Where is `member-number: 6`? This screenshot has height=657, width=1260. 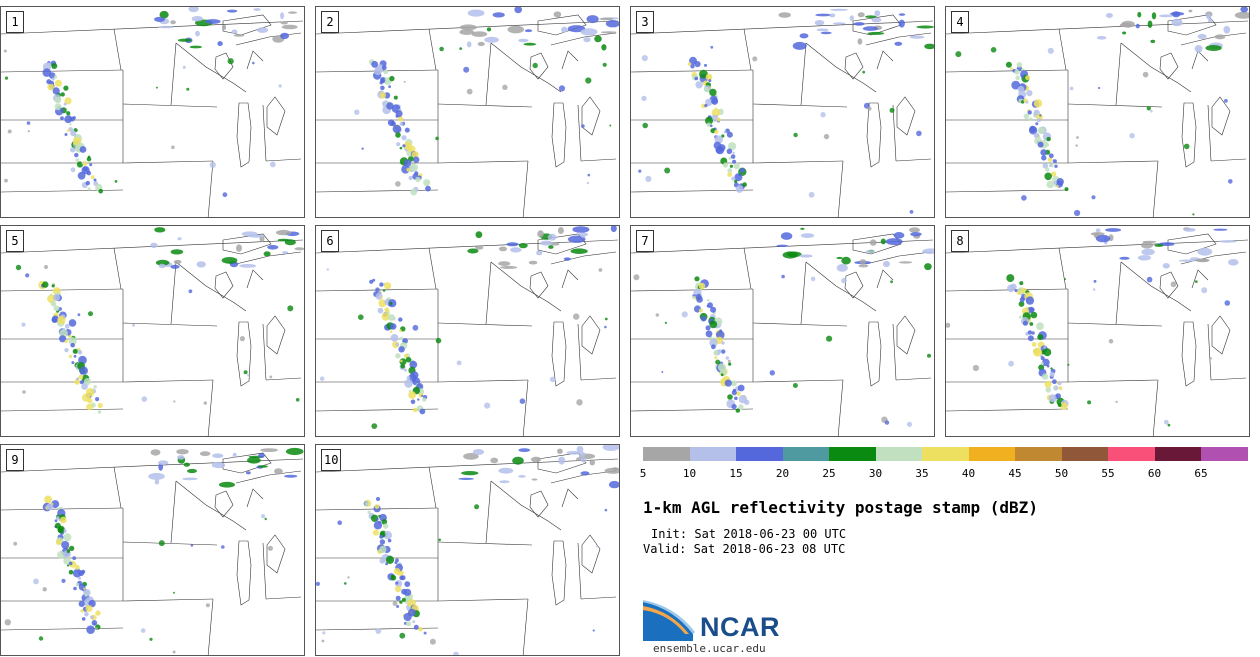
member-number: 6 is located at coordinates (330, 241).